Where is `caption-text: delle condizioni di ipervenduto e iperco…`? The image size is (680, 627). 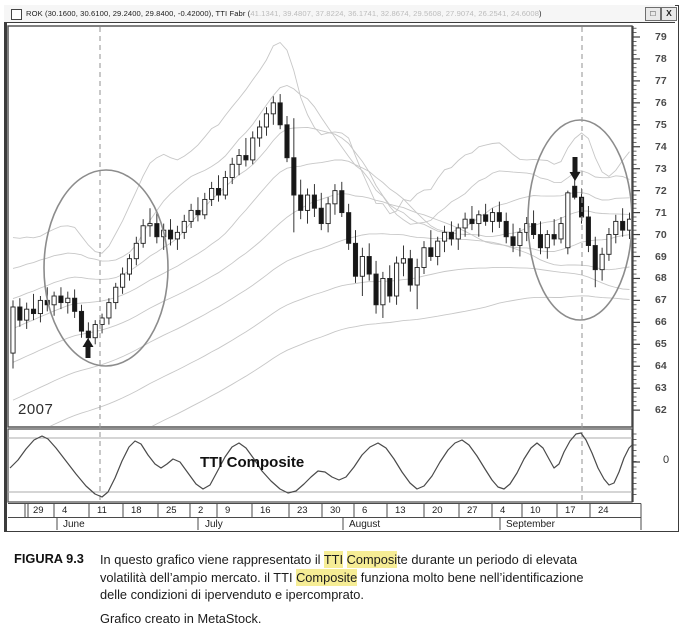
caption-text: delle condizioni di ipervenduto e iperco… is located at coordinates (232, 594).